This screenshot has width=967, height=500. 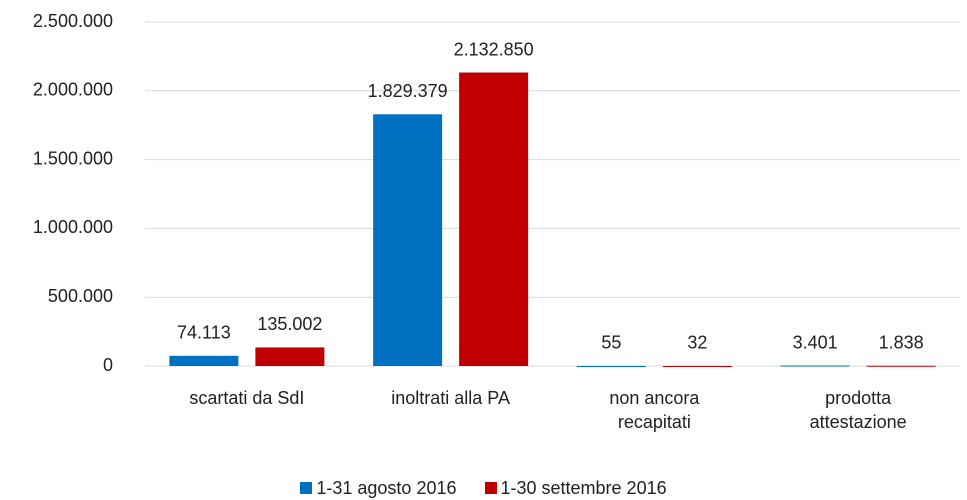 What do you see at coordinates (583, 488) in the screenshot?
I see `legend-label: 1-30 settembre 2016` at bounding box center [583, 488].